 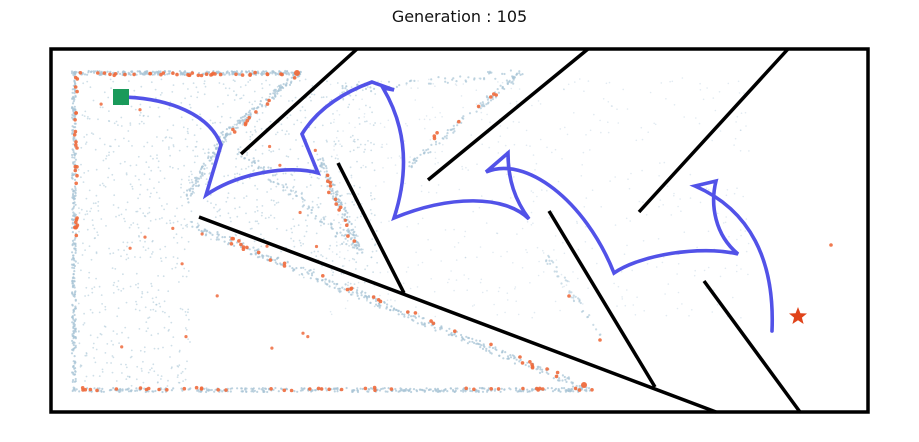 I want to click on start-marker, so click(x=121, y=97).